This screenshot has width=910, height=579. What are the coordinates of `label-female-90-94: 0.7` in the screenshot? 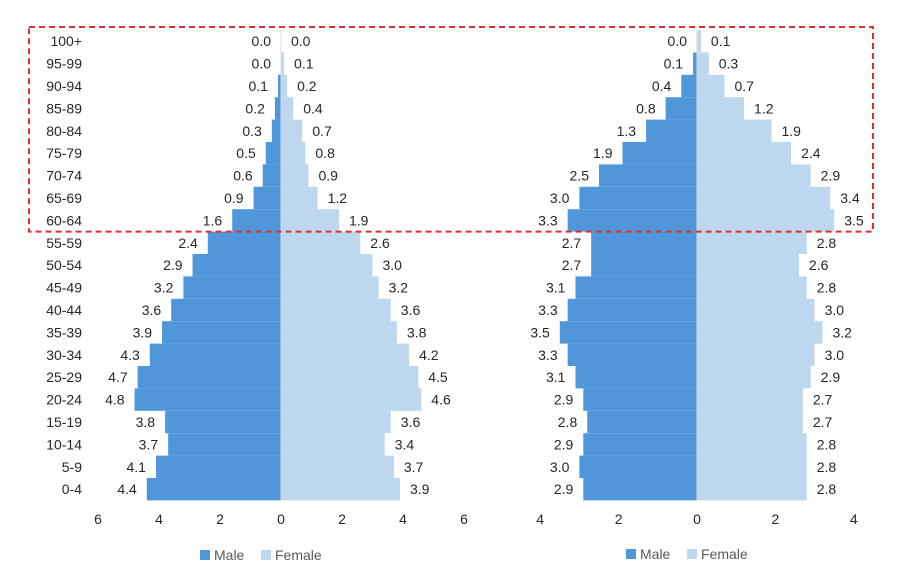 It's located at (744, 86).